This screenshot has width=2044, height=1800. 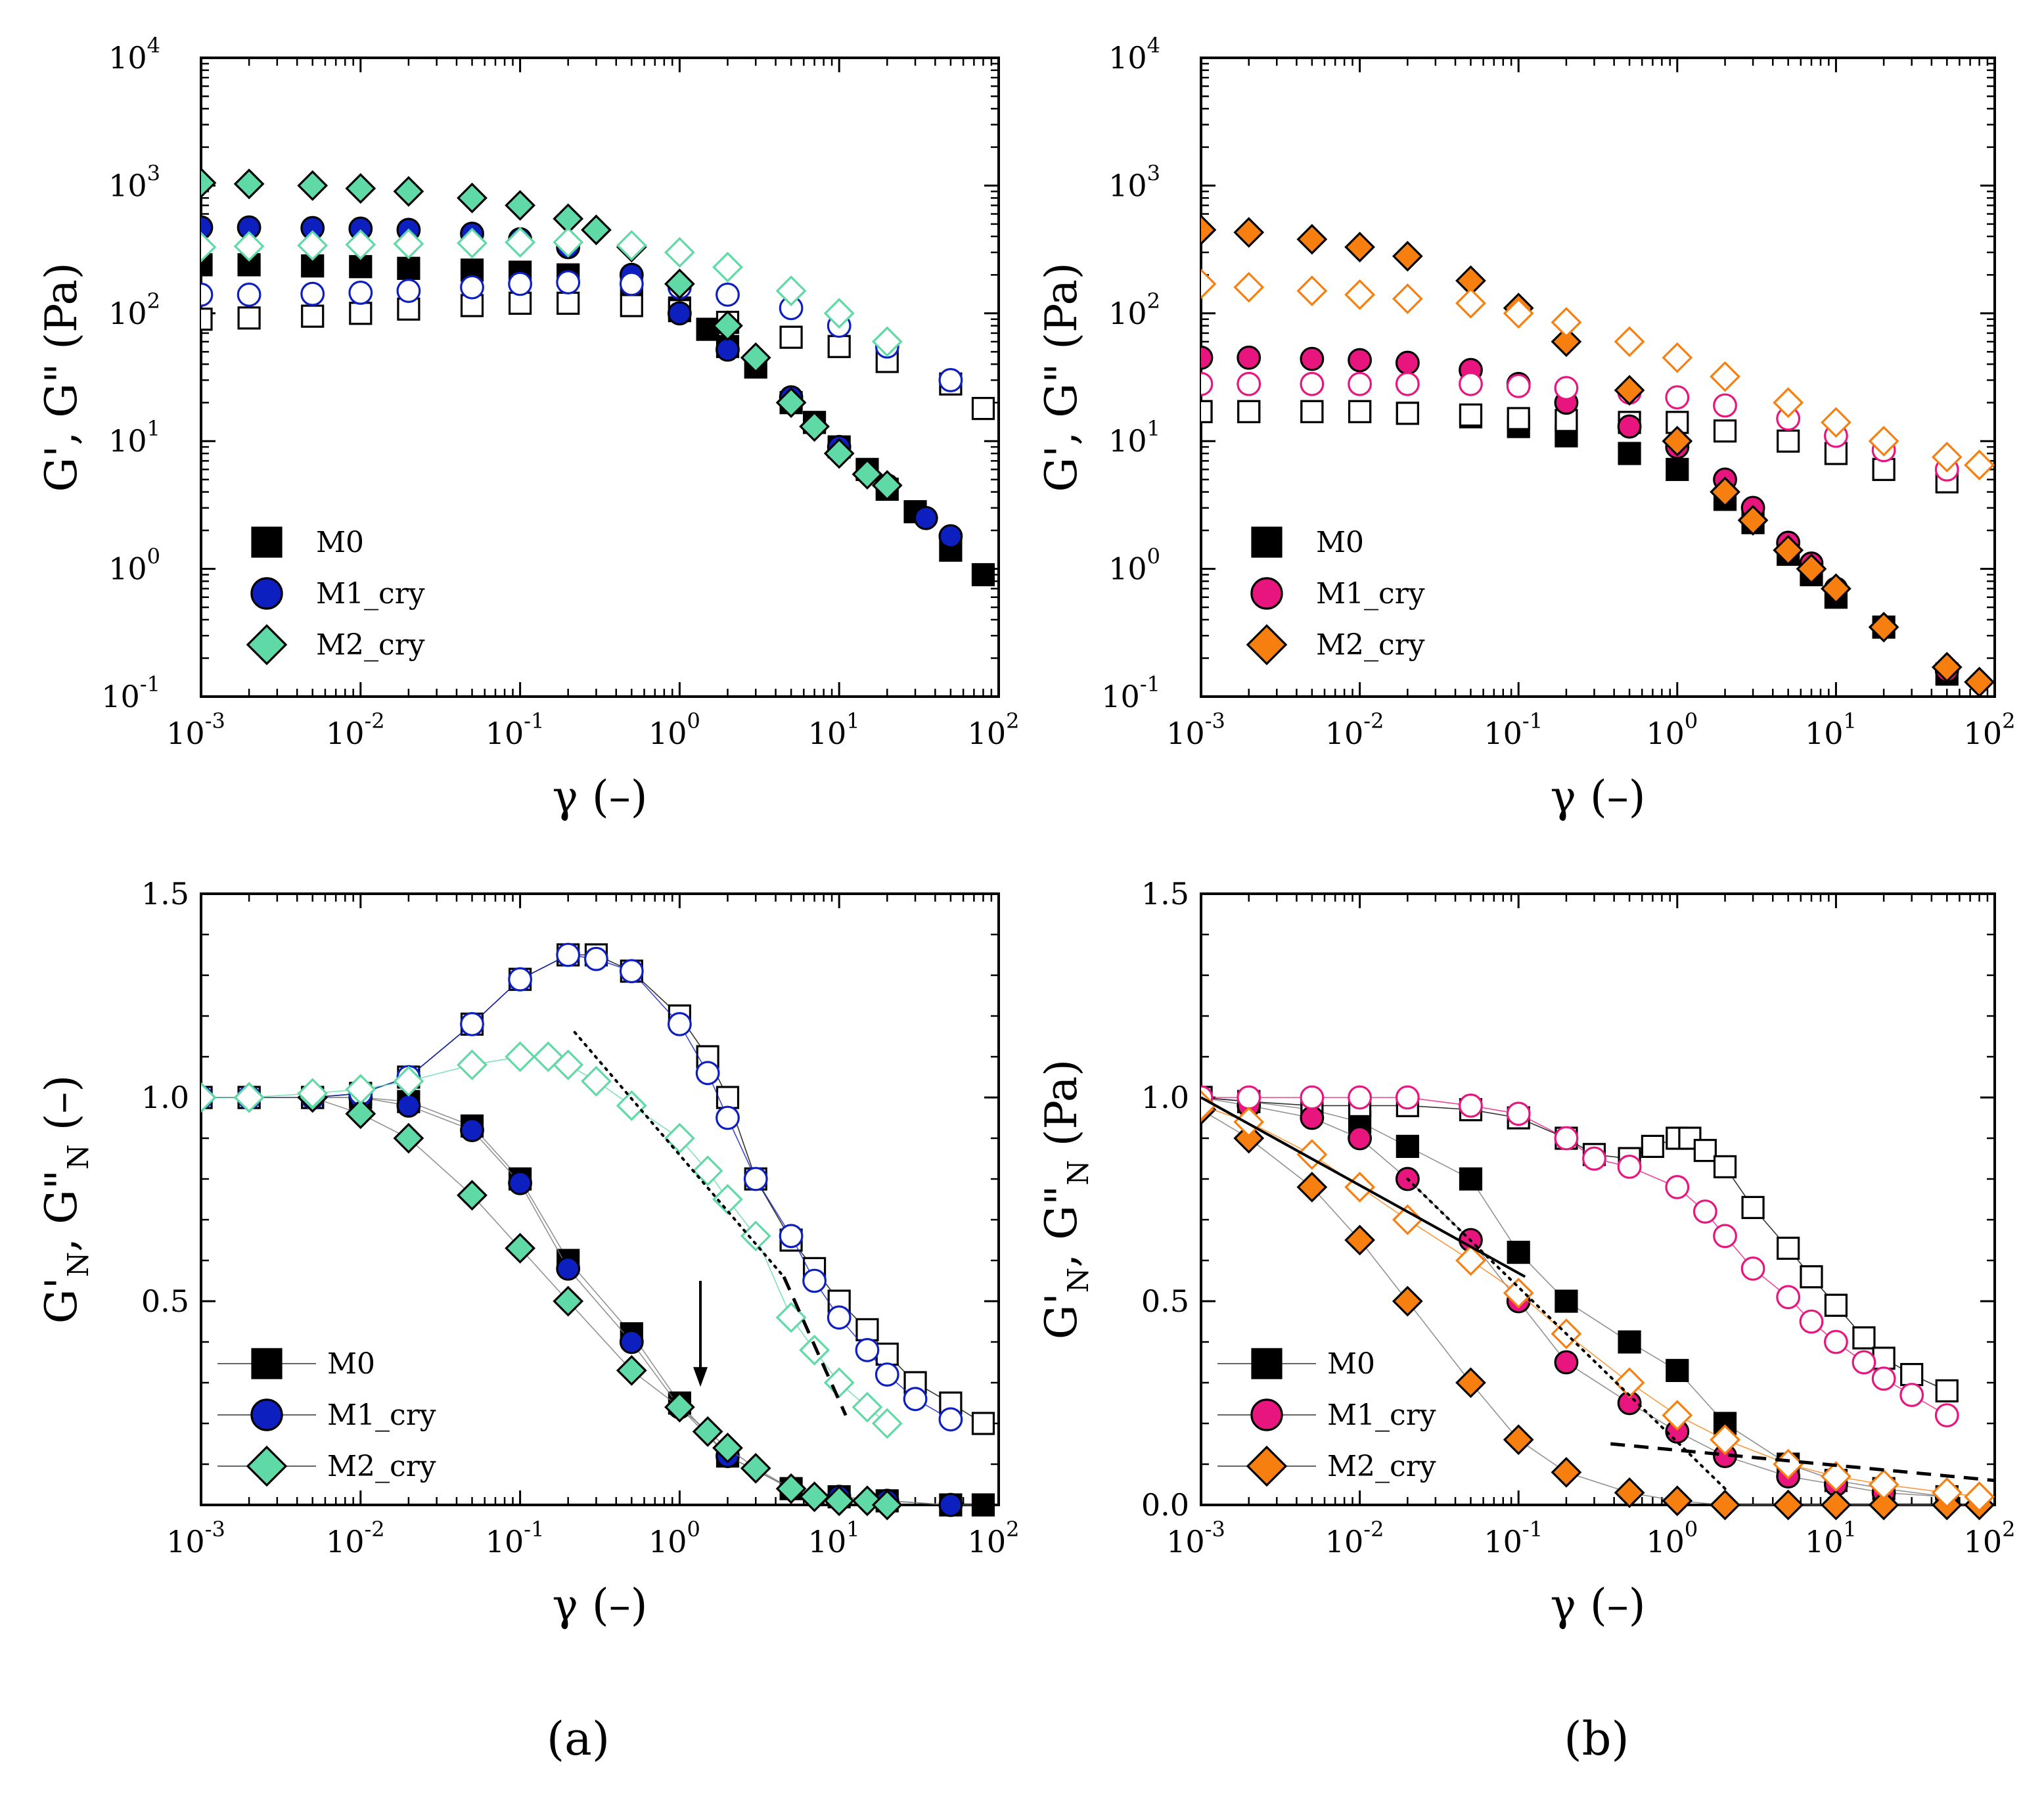 What do you see at coordinates (600, 1605) in the screenshot?
I see `x-axis-label: γ (–)` at bounding box center [600, 1605].